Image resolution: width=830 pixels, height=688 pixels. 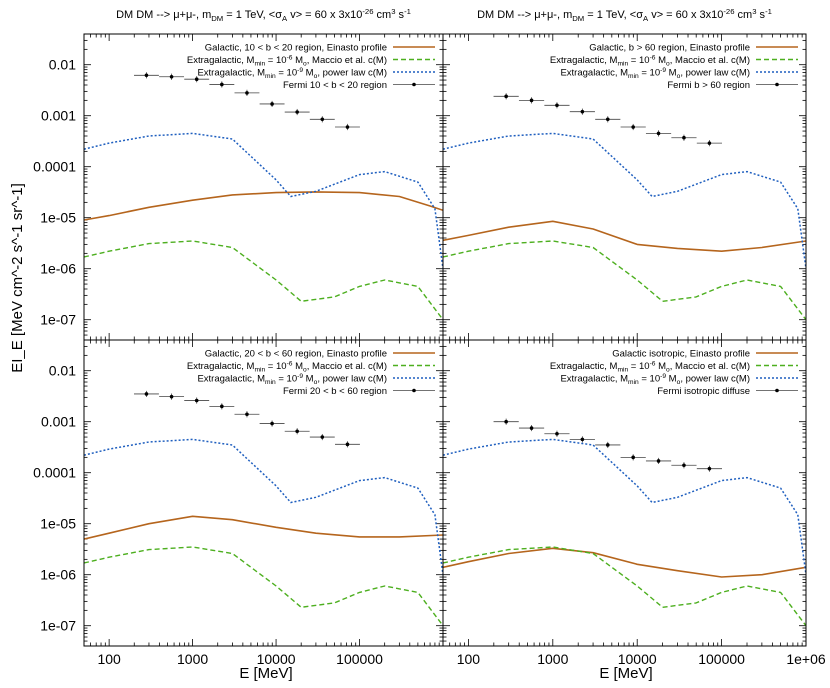 What do you see at coordinates (625, 673) in the screenshot?
I see `x-axis-label-right: E [MeV]` at bounding box center [625, 673].